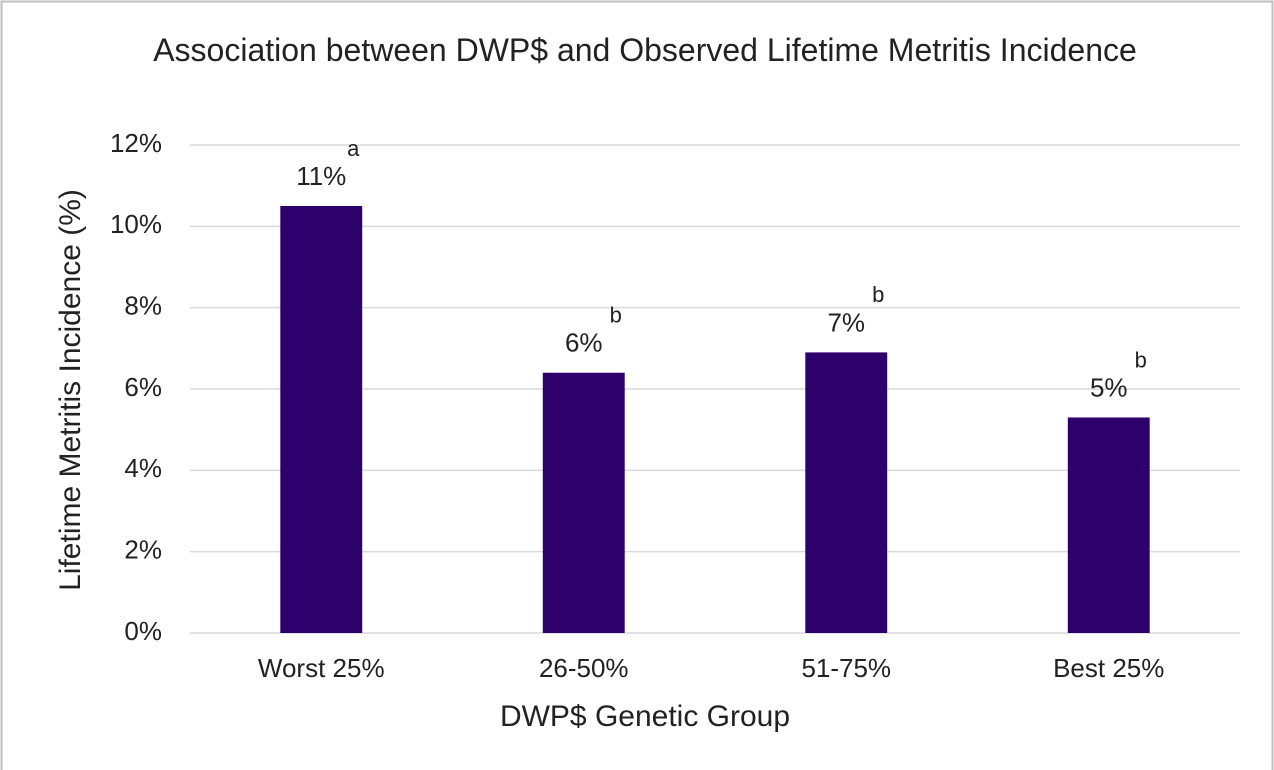 The width and height of the screenshot is (1274, 770). What do you see at coordinates (70, 390) in the screenshot?
I see `y-axis-label: Lifetime Metritis Incidence (%)` at bounding box center [70, 390].